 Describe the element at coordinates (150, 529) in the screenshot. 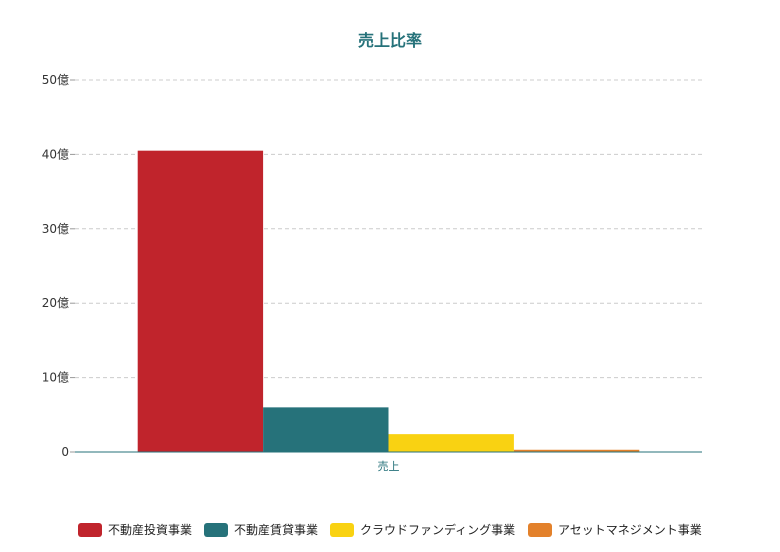

I see `legend-label: 不動産投資事業` at that location.